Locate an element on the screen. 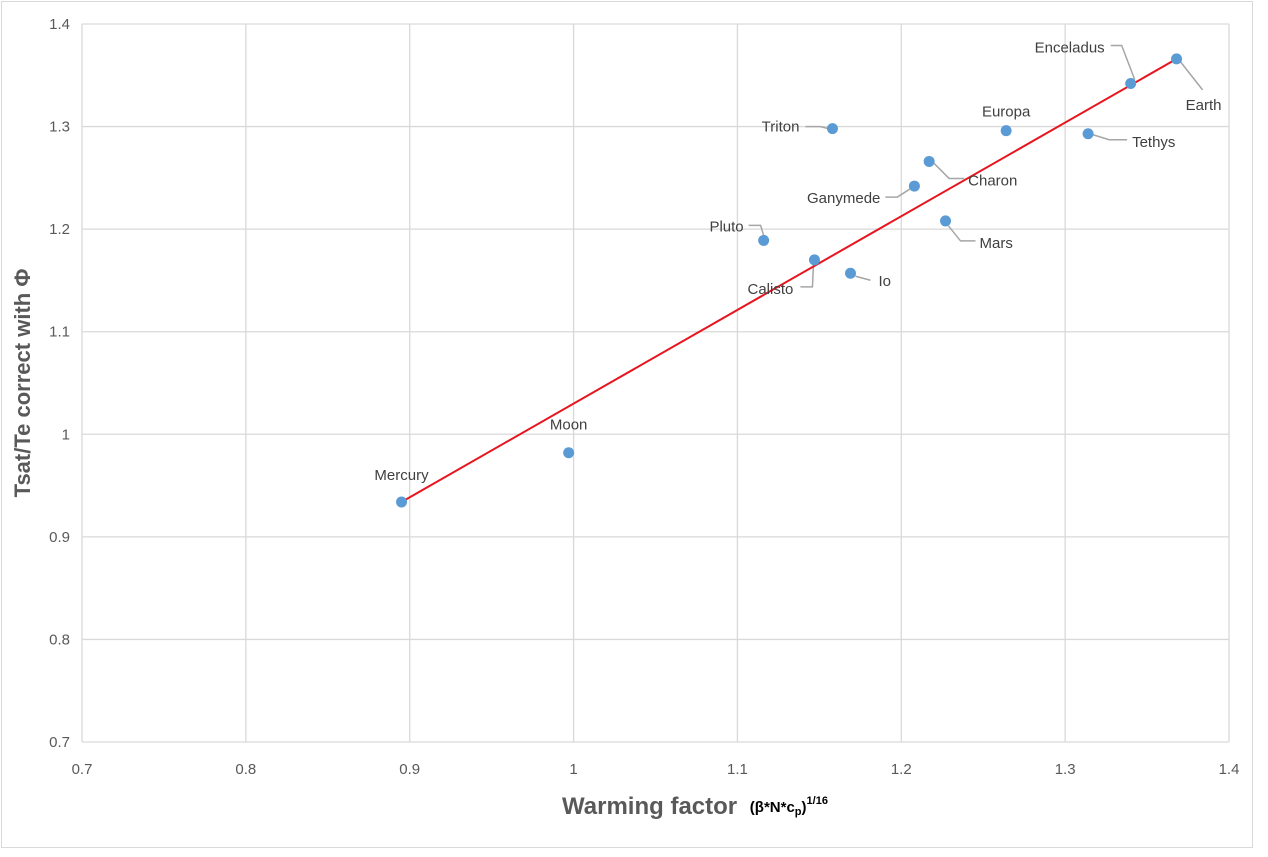  data-point-triton is located at coordinates (832, 129).